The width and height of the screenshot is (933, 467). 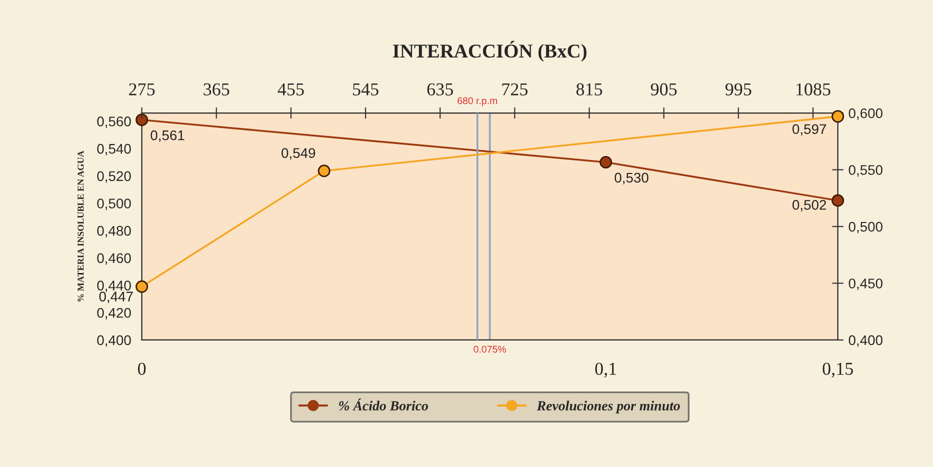 I want to click on data-label: 0,502, so click(x=809, y=206).